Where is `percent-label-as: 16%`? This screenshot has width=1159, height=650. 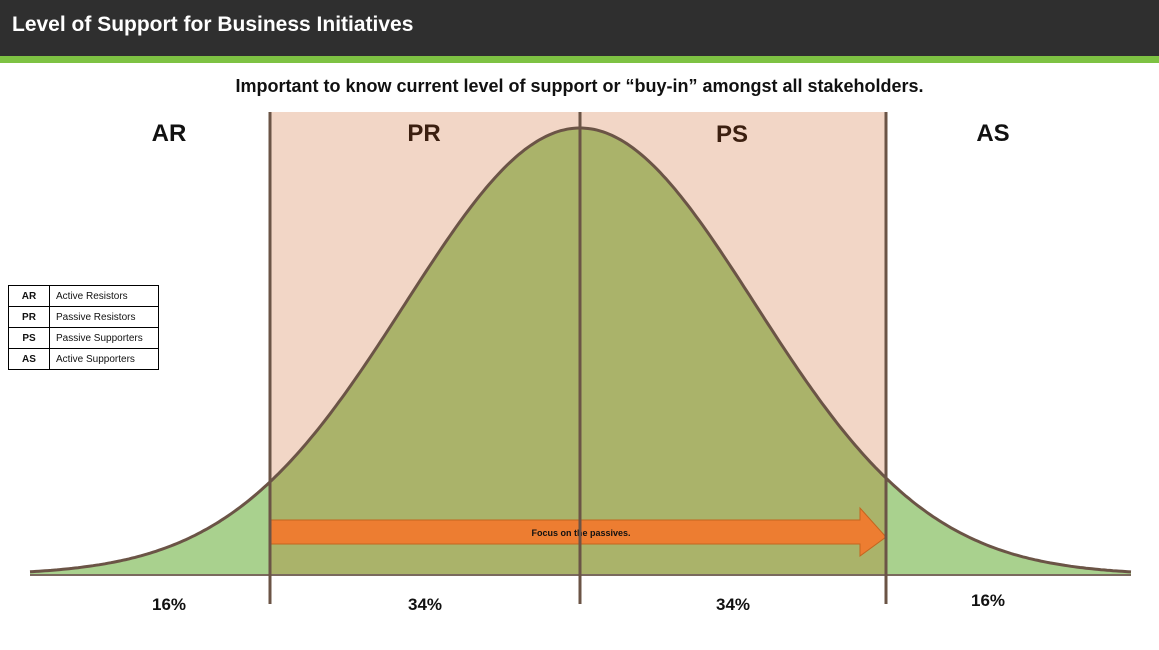
percent-label-as: 16% is located at coordinates (988, 600).